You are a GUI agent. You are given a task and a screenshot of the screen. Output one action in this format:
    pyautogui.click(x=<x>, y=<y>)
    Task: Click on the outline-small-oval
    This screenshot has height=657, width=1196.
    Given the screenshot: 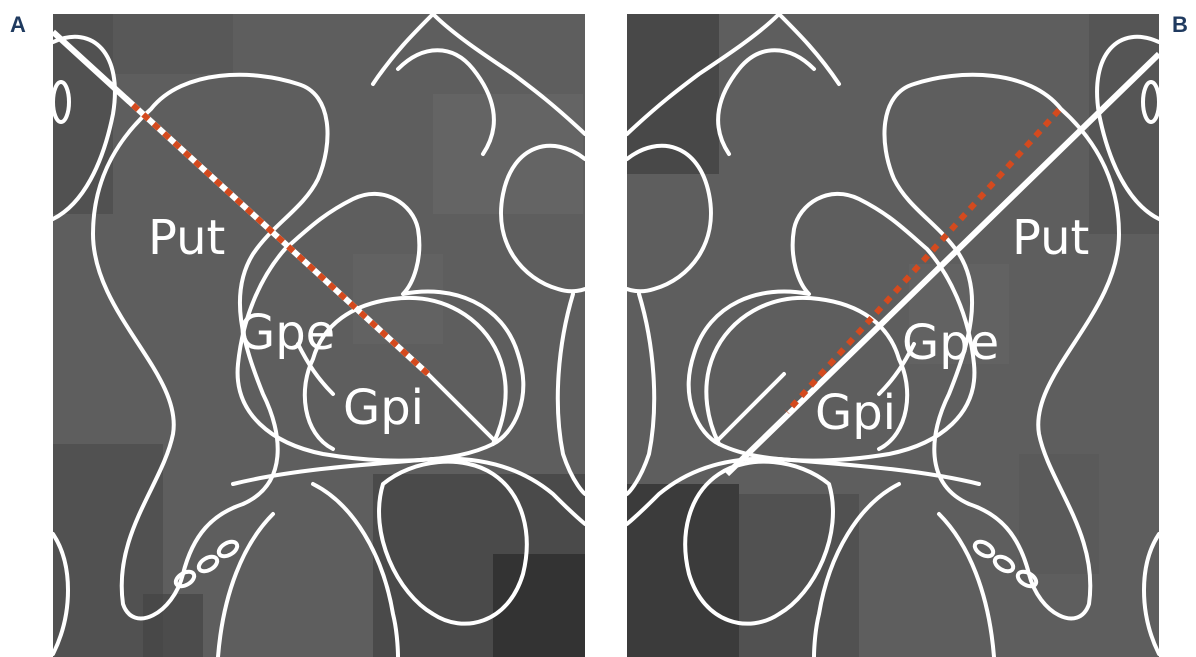 What is the action you would take?
    pyautogui.click(x=62, y=102)
    